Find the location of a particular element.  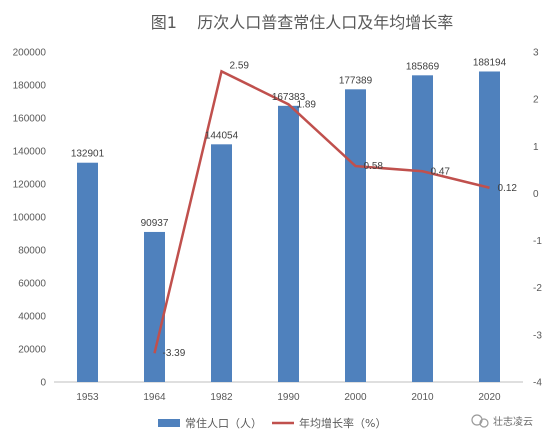

right-tick-label: 3 is located at coordinates (536, 53).